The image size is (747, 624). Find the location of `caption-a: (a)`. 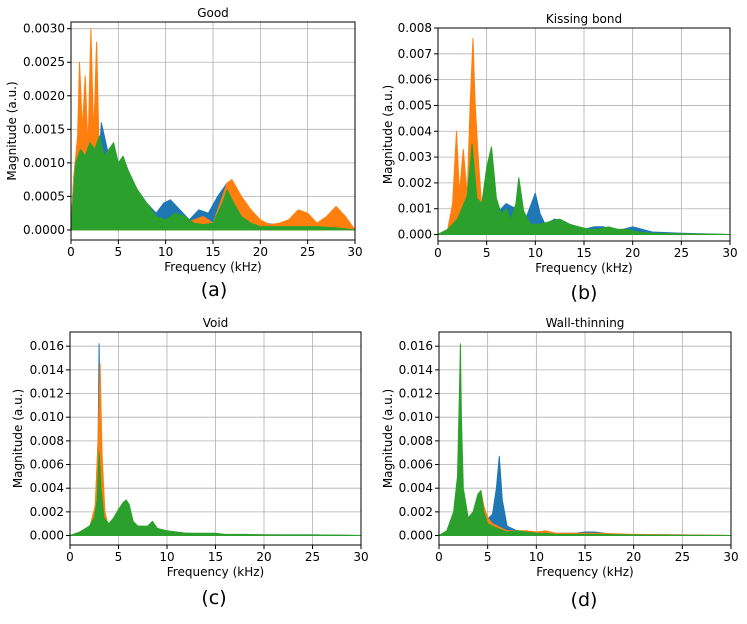

caption-a: (a) is located at coordinates (214, 290).